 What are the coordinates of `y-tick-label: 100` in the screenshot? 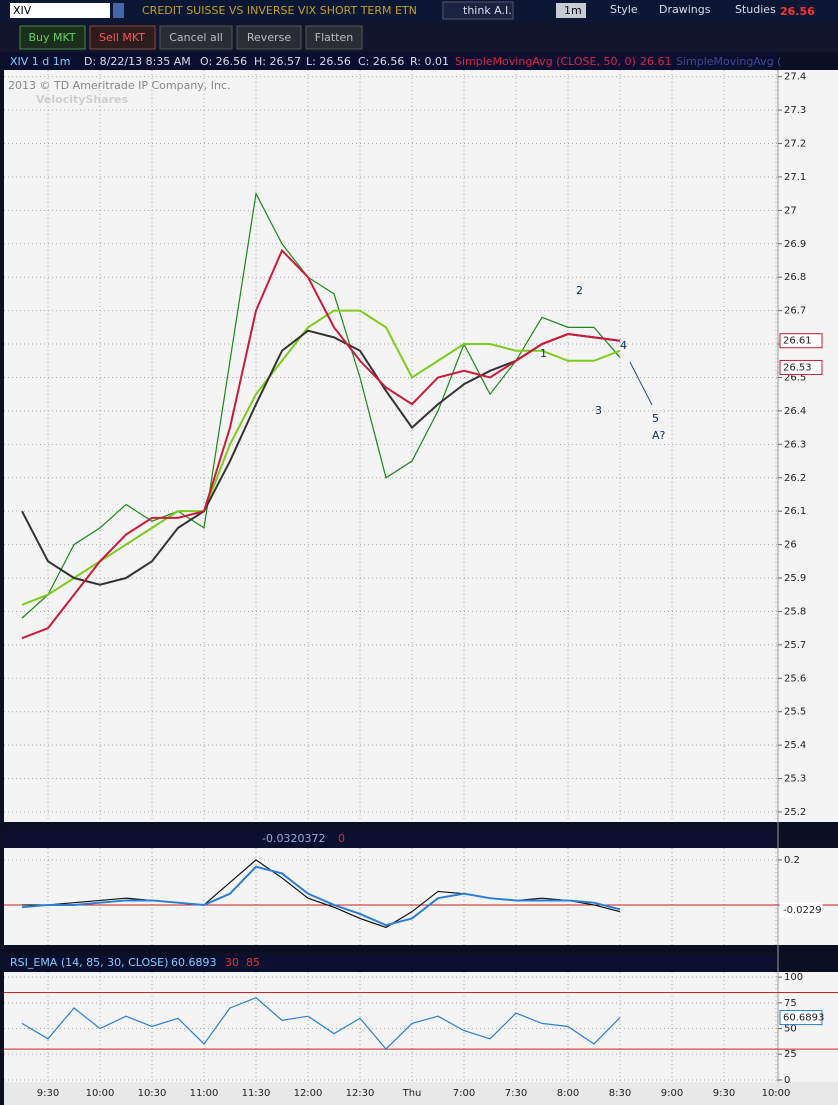 It's located at (793, 977).